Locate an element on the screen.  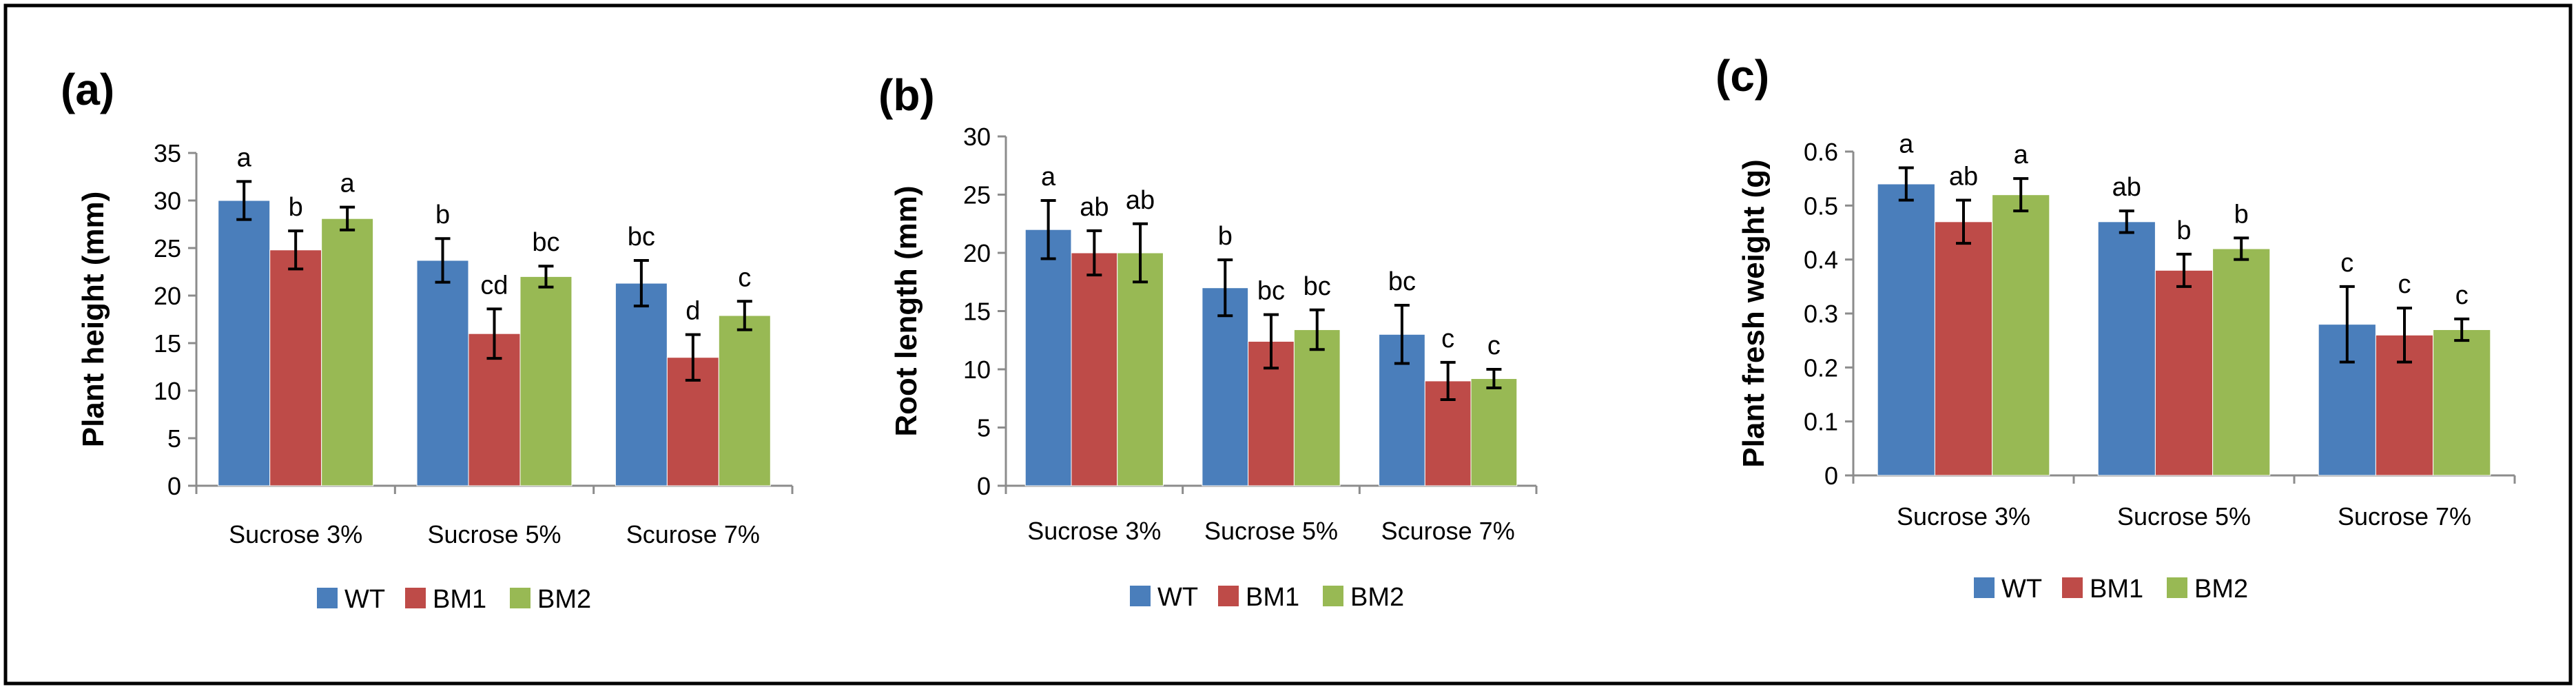
y-tick-label: 0.1 is located at coordinates (1821, 422).